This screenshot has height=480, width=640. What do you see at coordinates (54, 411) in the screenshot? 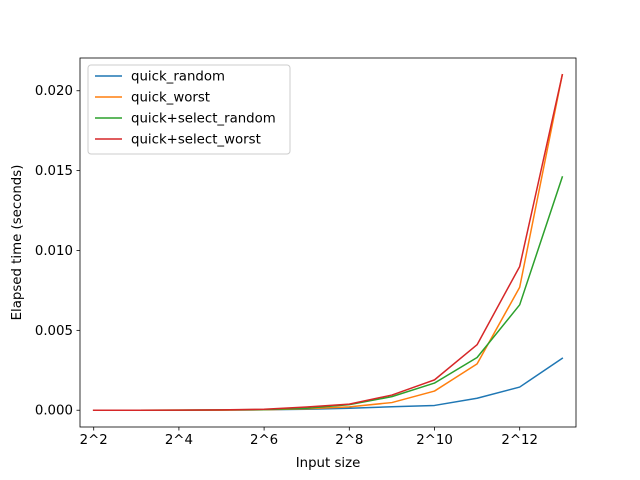
I see `y-tick-label: 0.000` at bounding box center [54, 411].